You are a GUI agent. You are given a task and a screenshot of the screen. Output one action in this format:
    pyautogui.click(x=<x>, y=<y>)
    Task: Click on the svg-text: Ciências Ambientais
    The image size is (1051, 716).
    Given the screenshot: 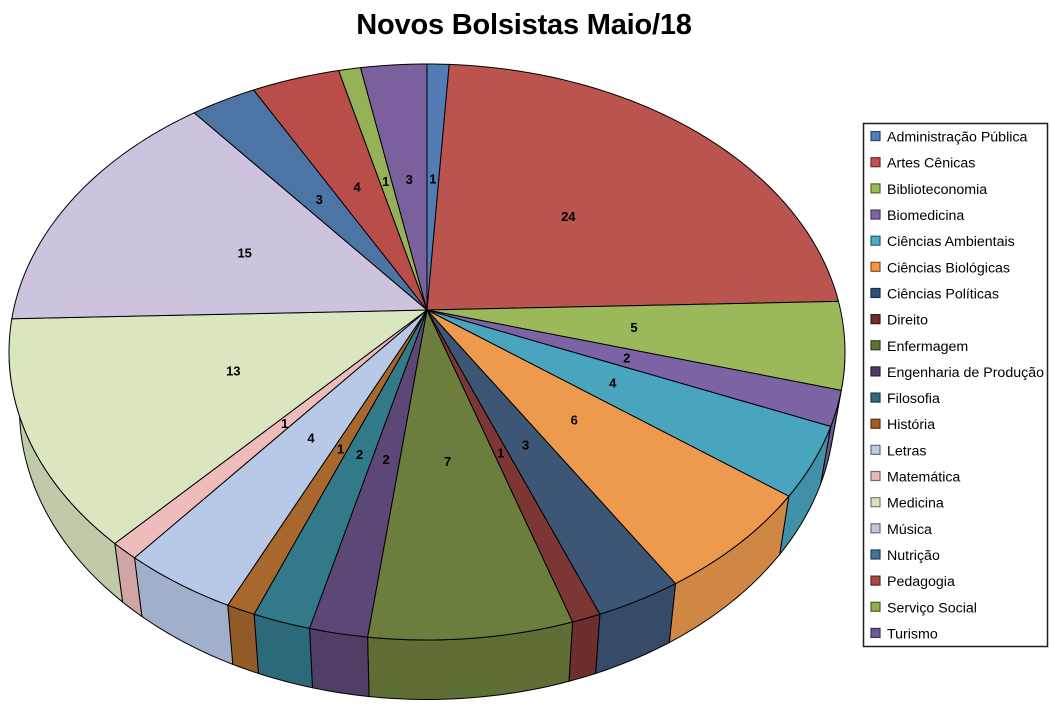 What is the action you would take?
    pyautogui.click(x=951, y=242)
    